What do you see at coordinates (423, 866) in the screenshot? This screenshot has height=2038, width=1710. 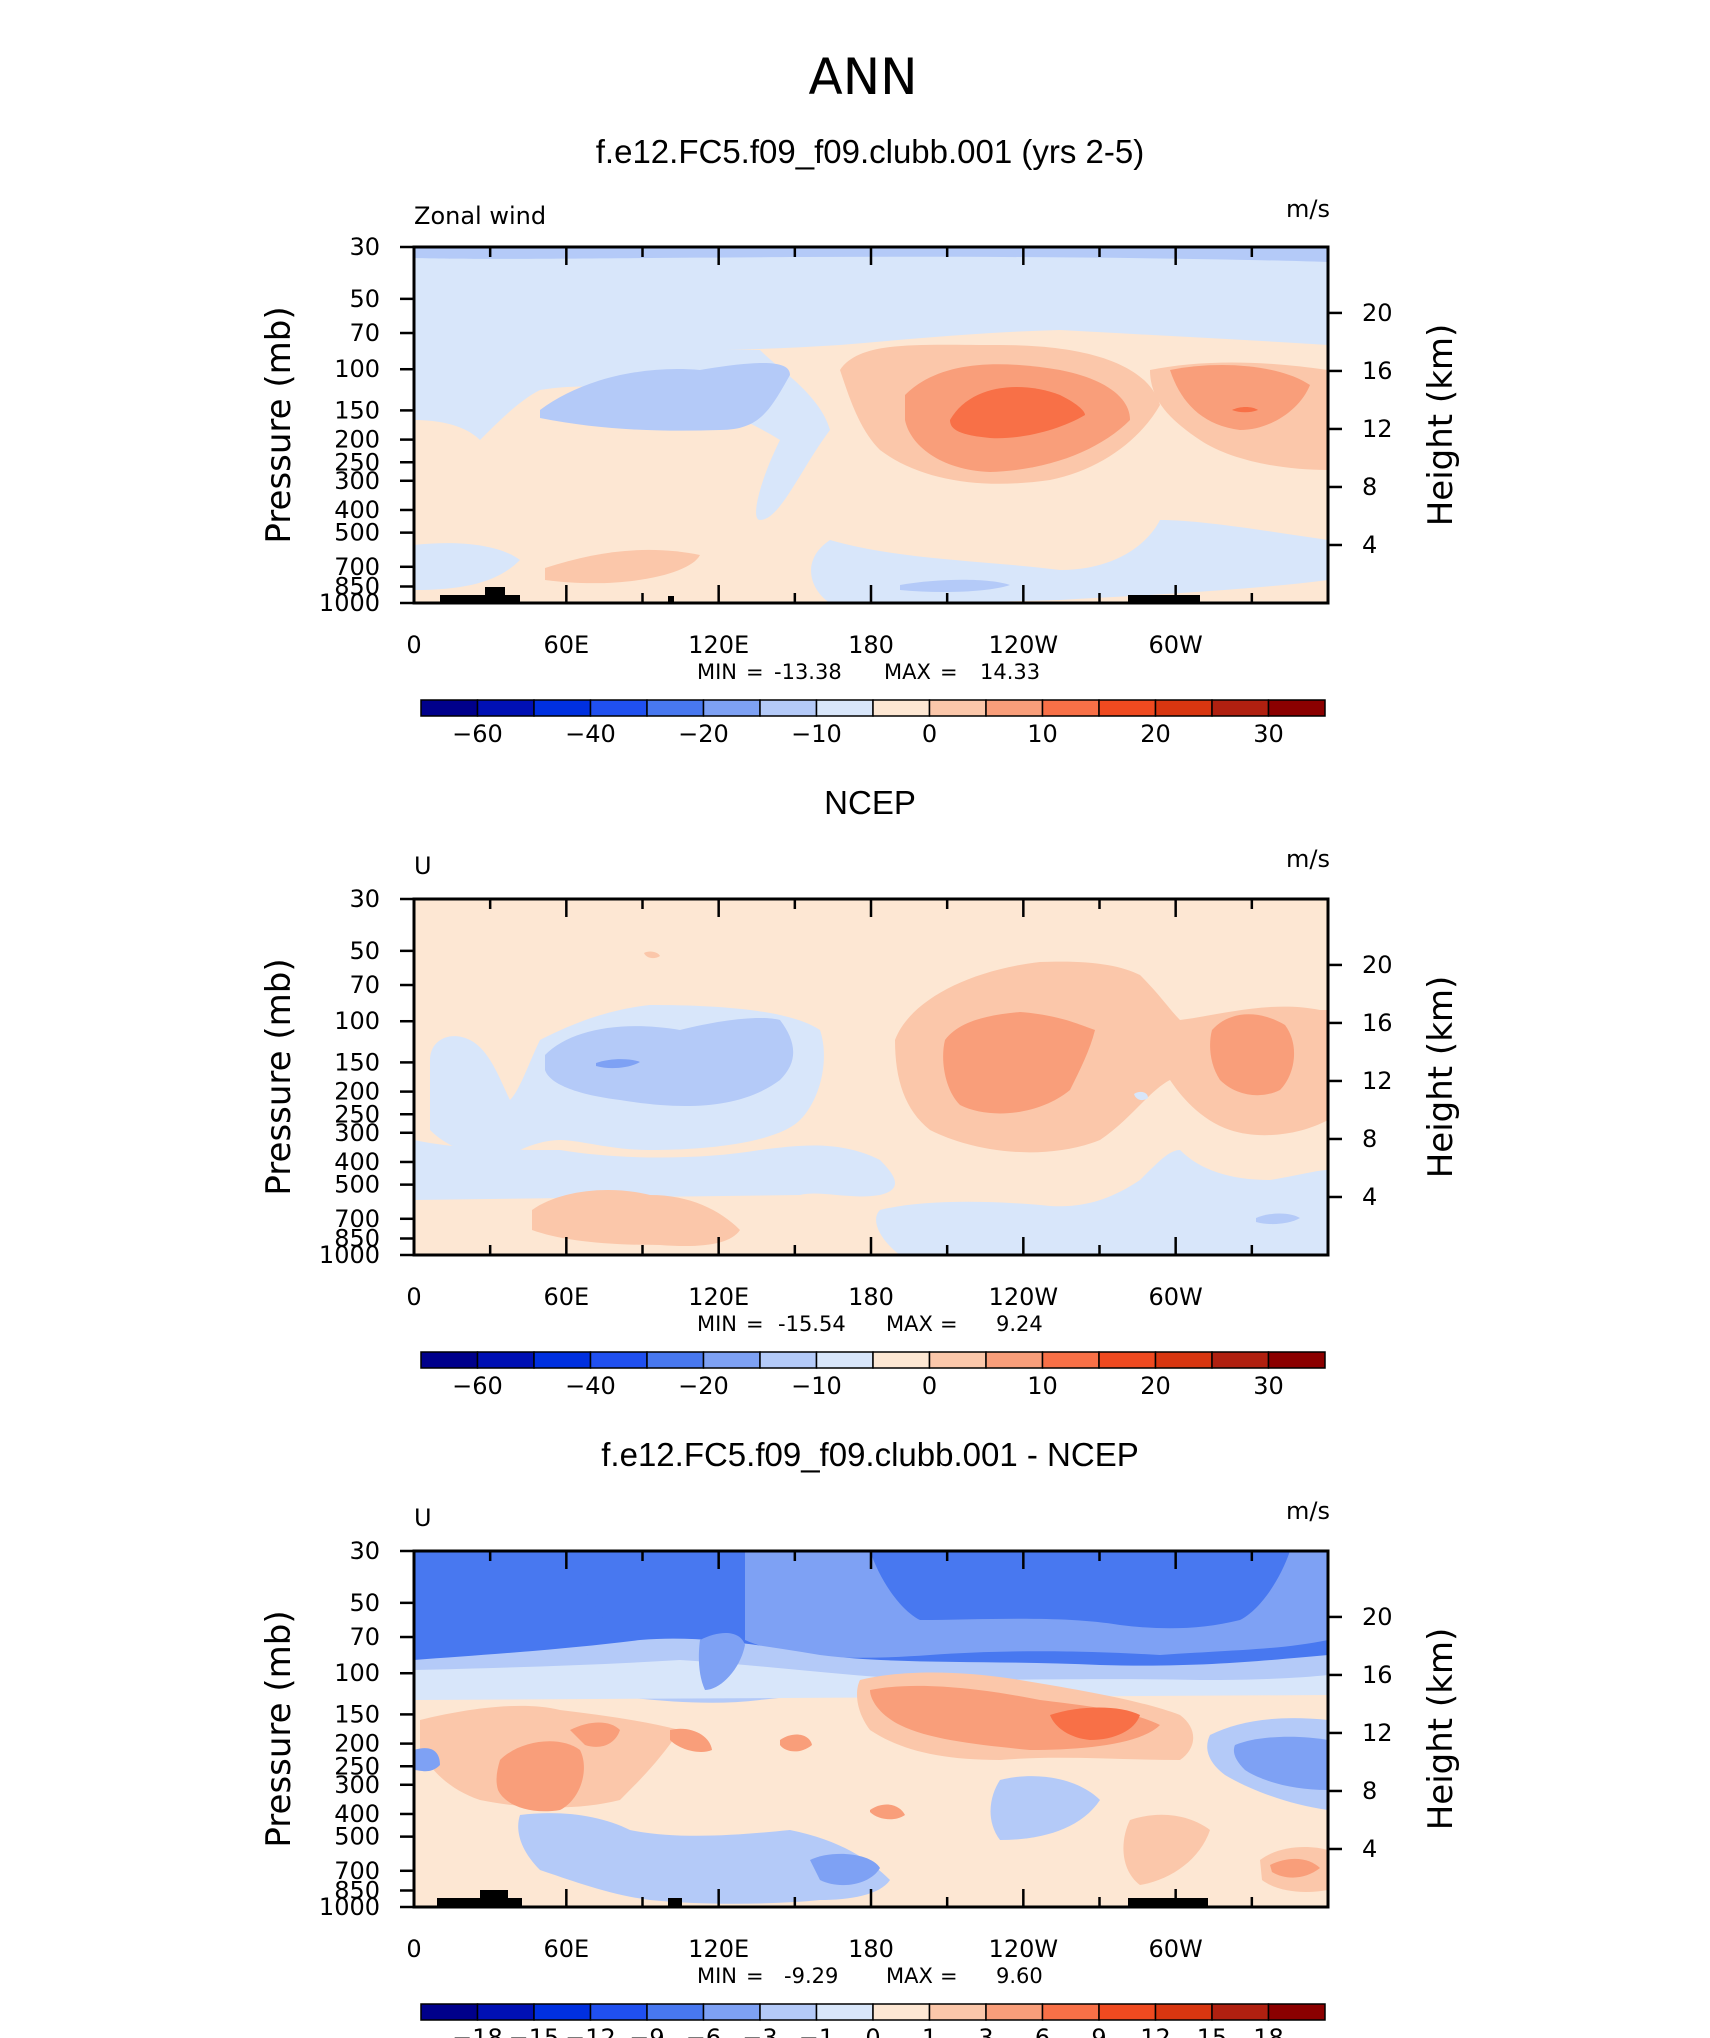 I see `variable-label: U` at bounding box center [423, 866].